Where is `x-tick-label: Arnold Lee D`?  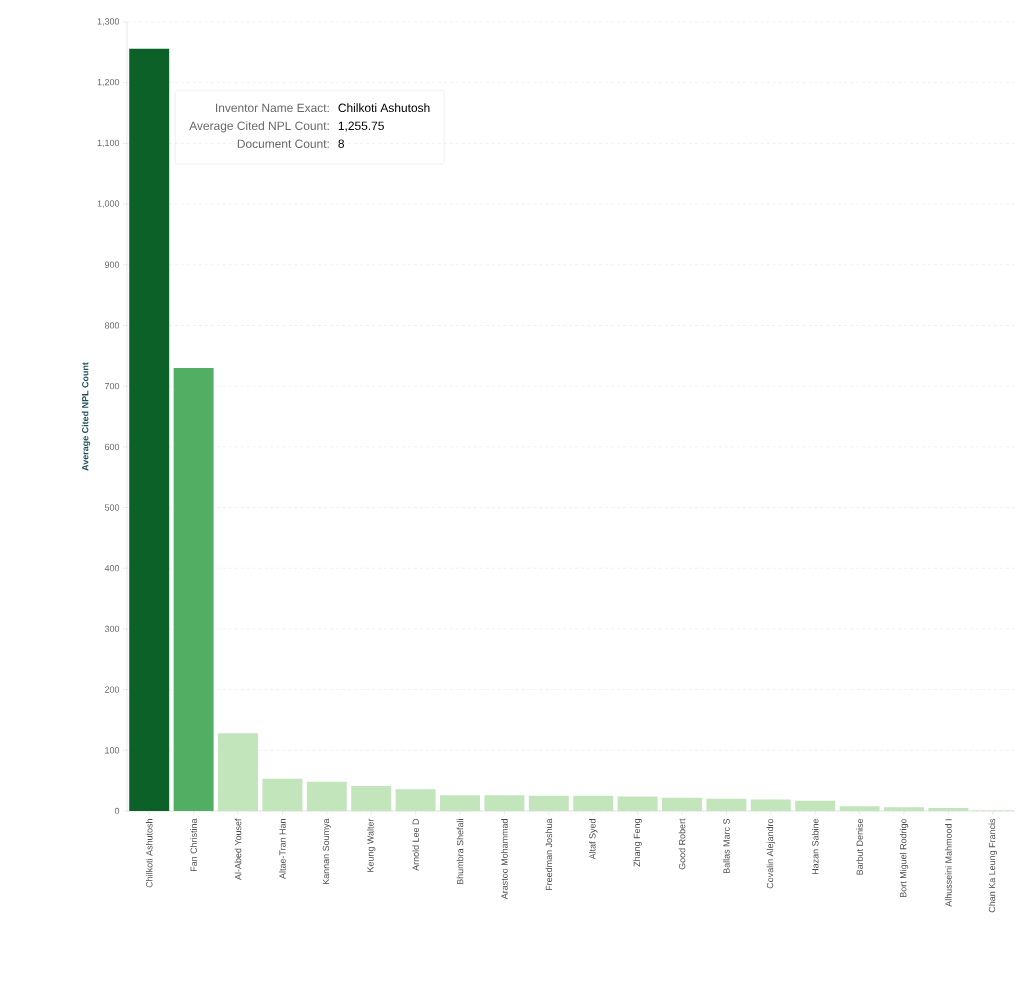
x-tick-label: Arnold Lee D is located at coordinates (415, 844).